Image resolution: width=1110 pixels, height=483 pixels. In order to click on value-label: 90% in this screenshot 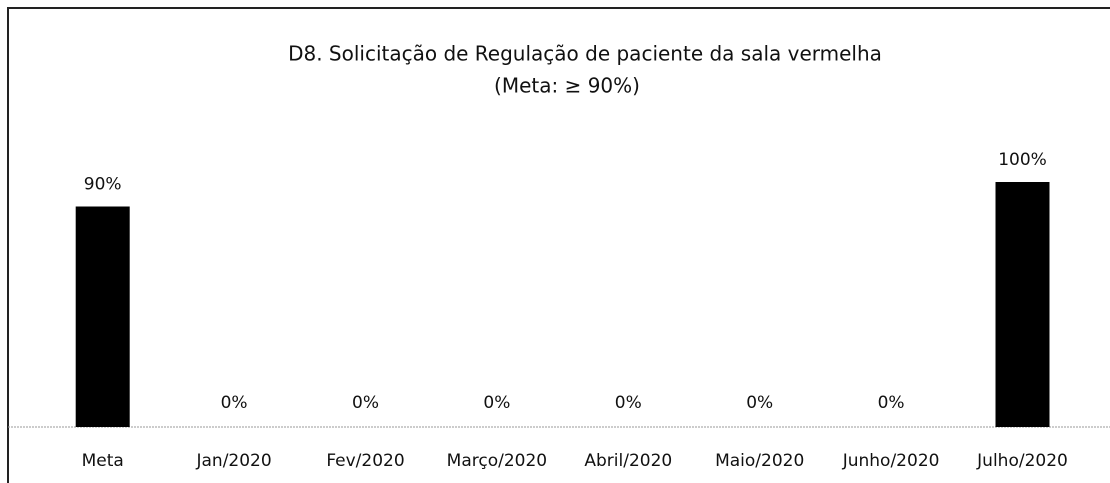, I will do `click(103, 185)`.